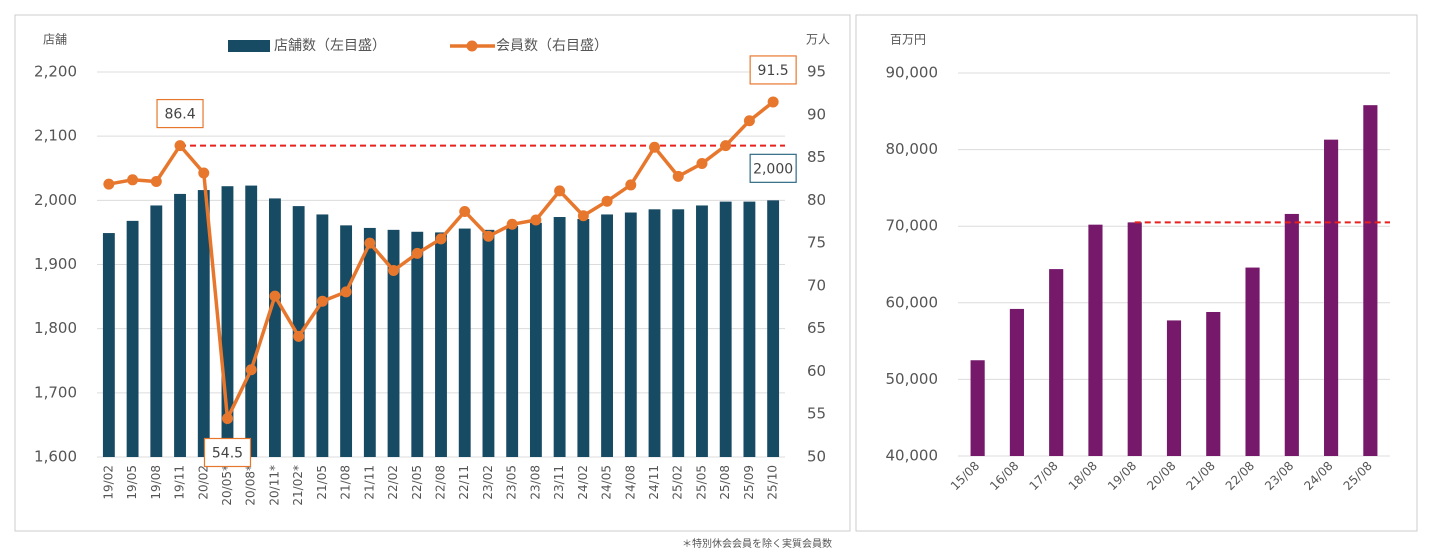 The image size is (1431, 559). Describe the element at coordinates (816, 371) in the screenshot. I see `y2-tick-label: 60` at that location.